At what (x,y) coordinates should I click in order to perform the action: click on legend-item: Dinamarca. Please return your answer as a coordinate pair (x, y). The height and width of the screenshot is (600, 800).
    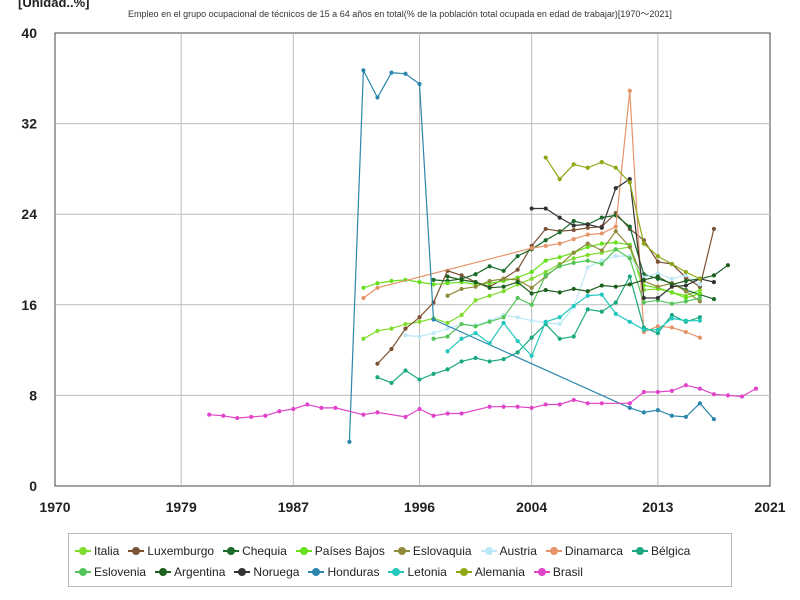
    Looking at the image, I should click on (584, 550).